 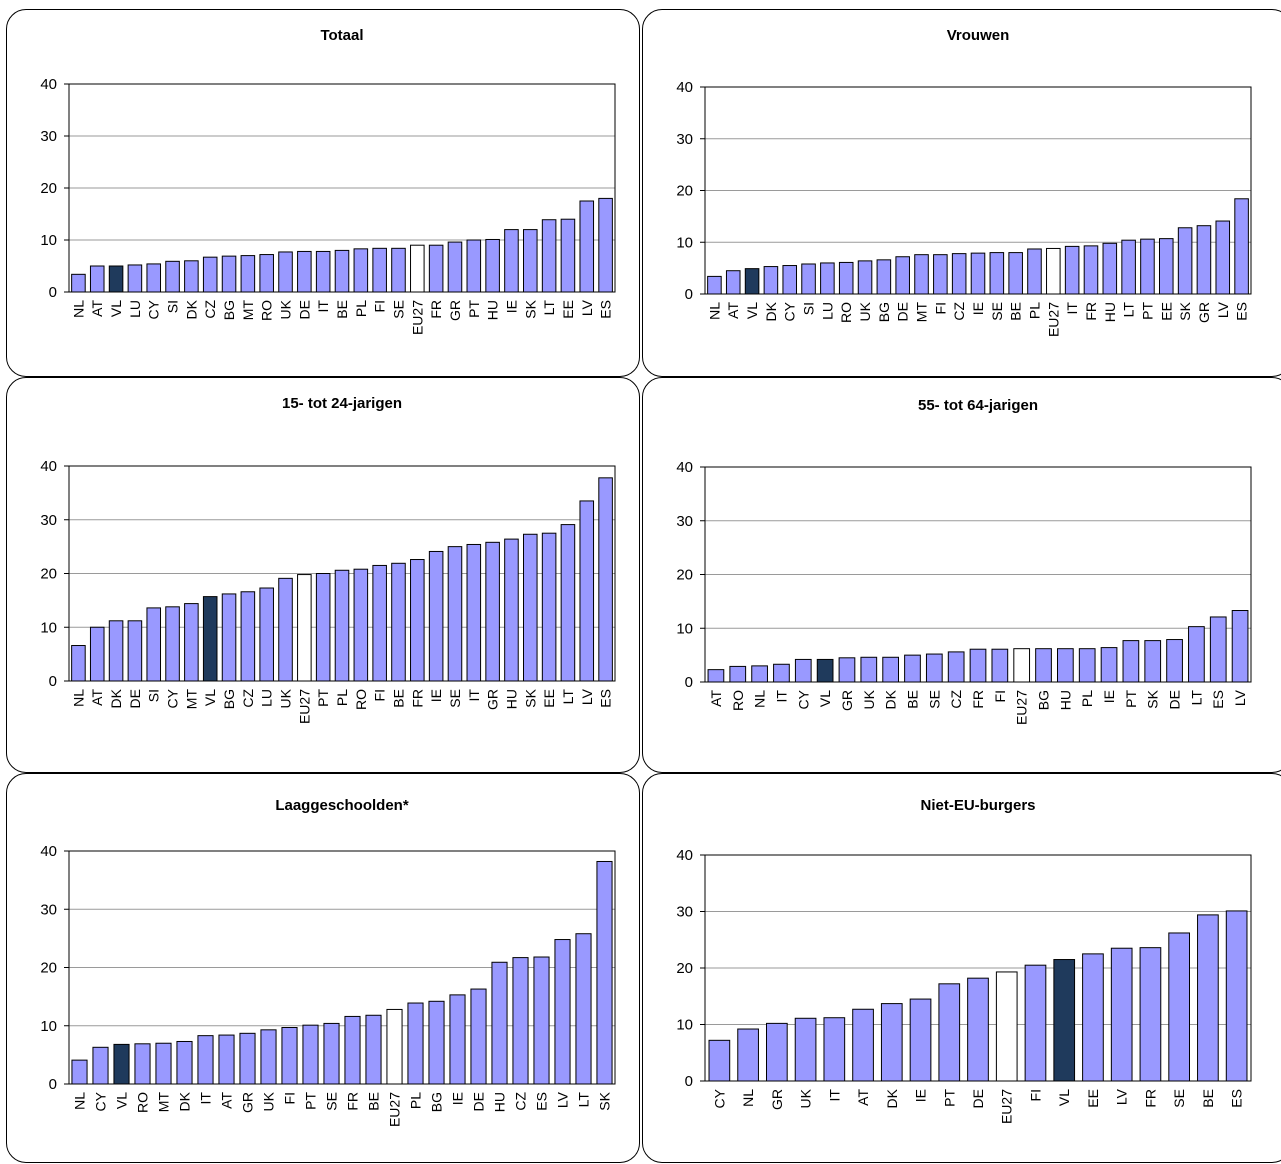 What do you see at coordinates (978, 35) in the screenshot?
I see `chart-title: Vrouwen` at bounding box center [978, 35].